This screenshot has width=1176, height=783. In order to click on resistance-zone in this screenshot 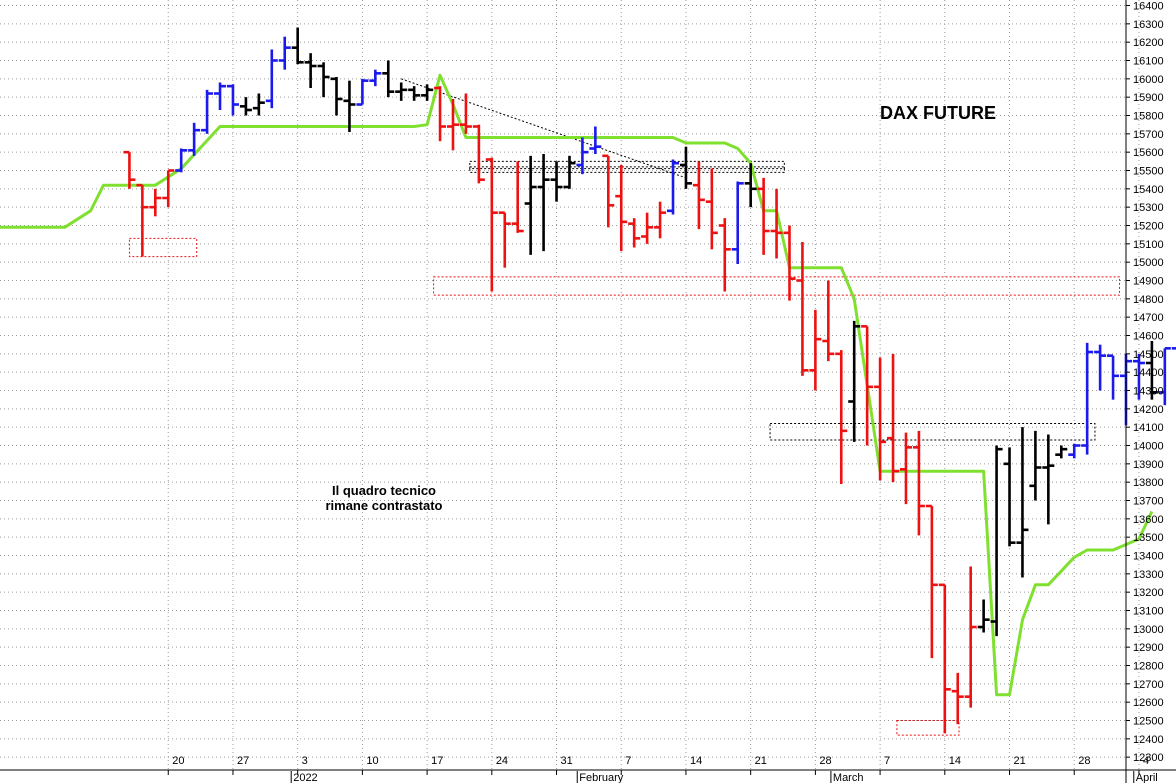, I will do `click(627, 165)`.